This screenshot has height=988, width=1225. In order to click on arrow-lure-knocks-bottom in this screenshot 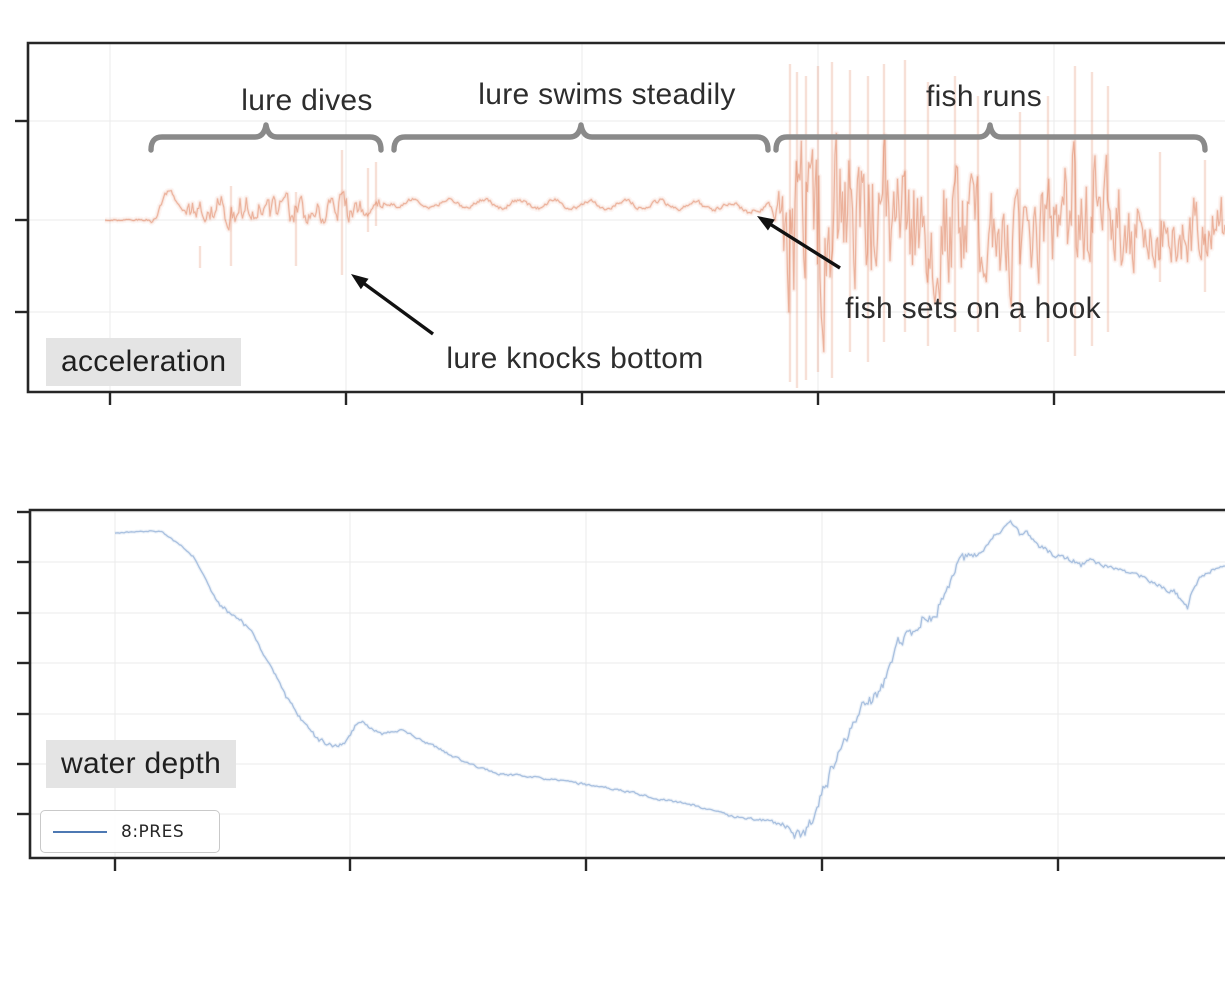, I will do `click(360, 282)`.